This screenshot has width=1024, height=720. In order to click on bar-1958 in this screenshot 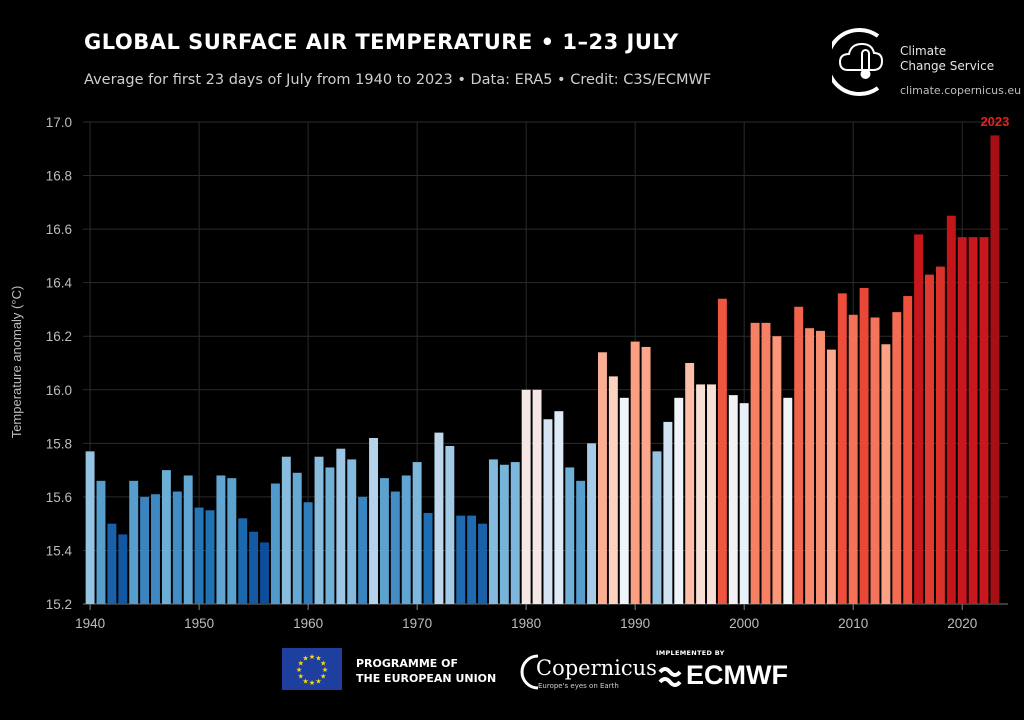, I will do `click(286, 530)`.